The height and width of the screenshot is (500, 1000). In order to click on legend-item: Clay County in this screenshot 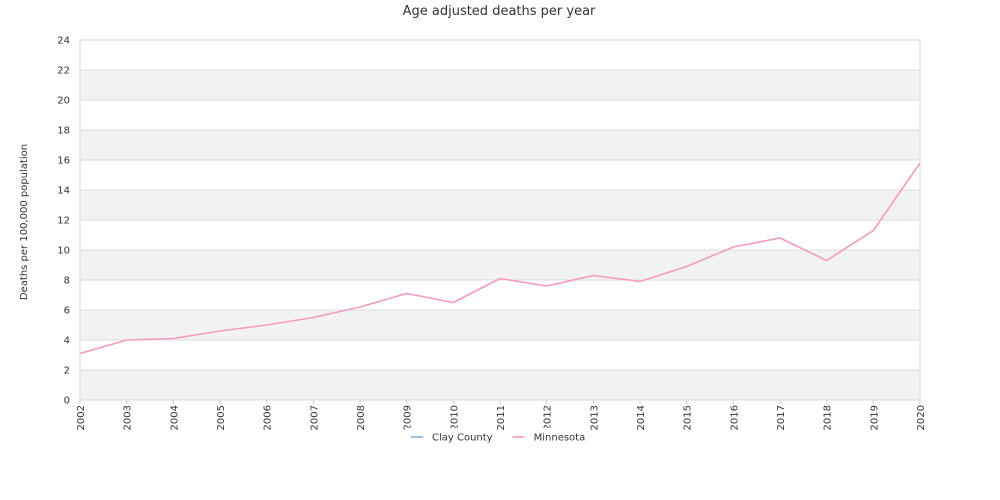, I will do `click(452, 436)`.